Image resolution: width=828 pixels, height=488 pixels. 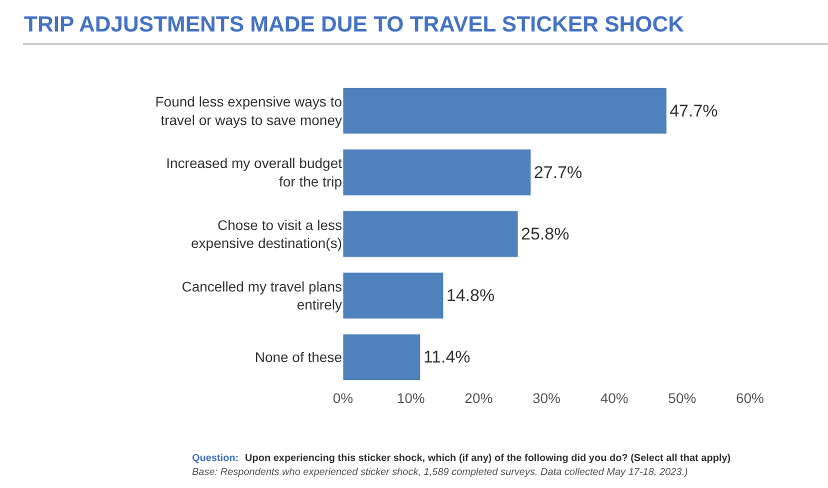 What do you see at coordinates (750, 398) in the screenshot?
I see `x-tick-label: 60%` at bounding box center [750, 398].